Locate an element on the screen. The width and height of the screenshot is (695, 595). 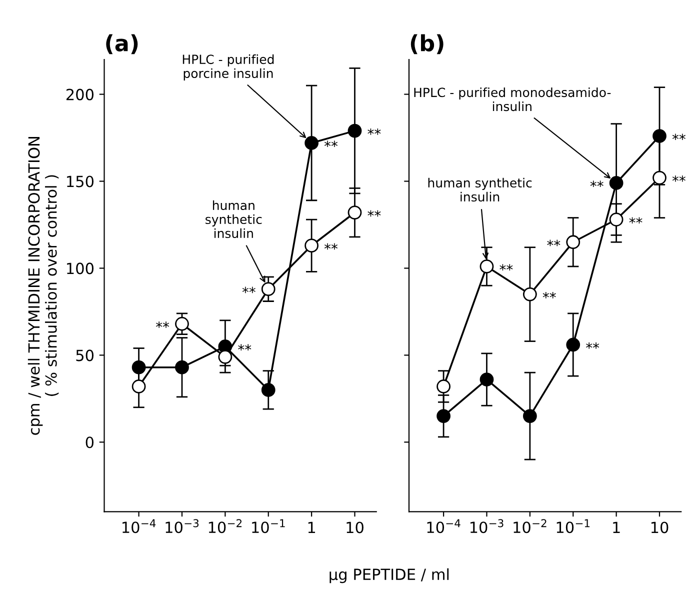
y-axis-title: cpm / well THYMIDINE INCORPORATION ( % stimulation over control ) is located at coordinates (43, 286).